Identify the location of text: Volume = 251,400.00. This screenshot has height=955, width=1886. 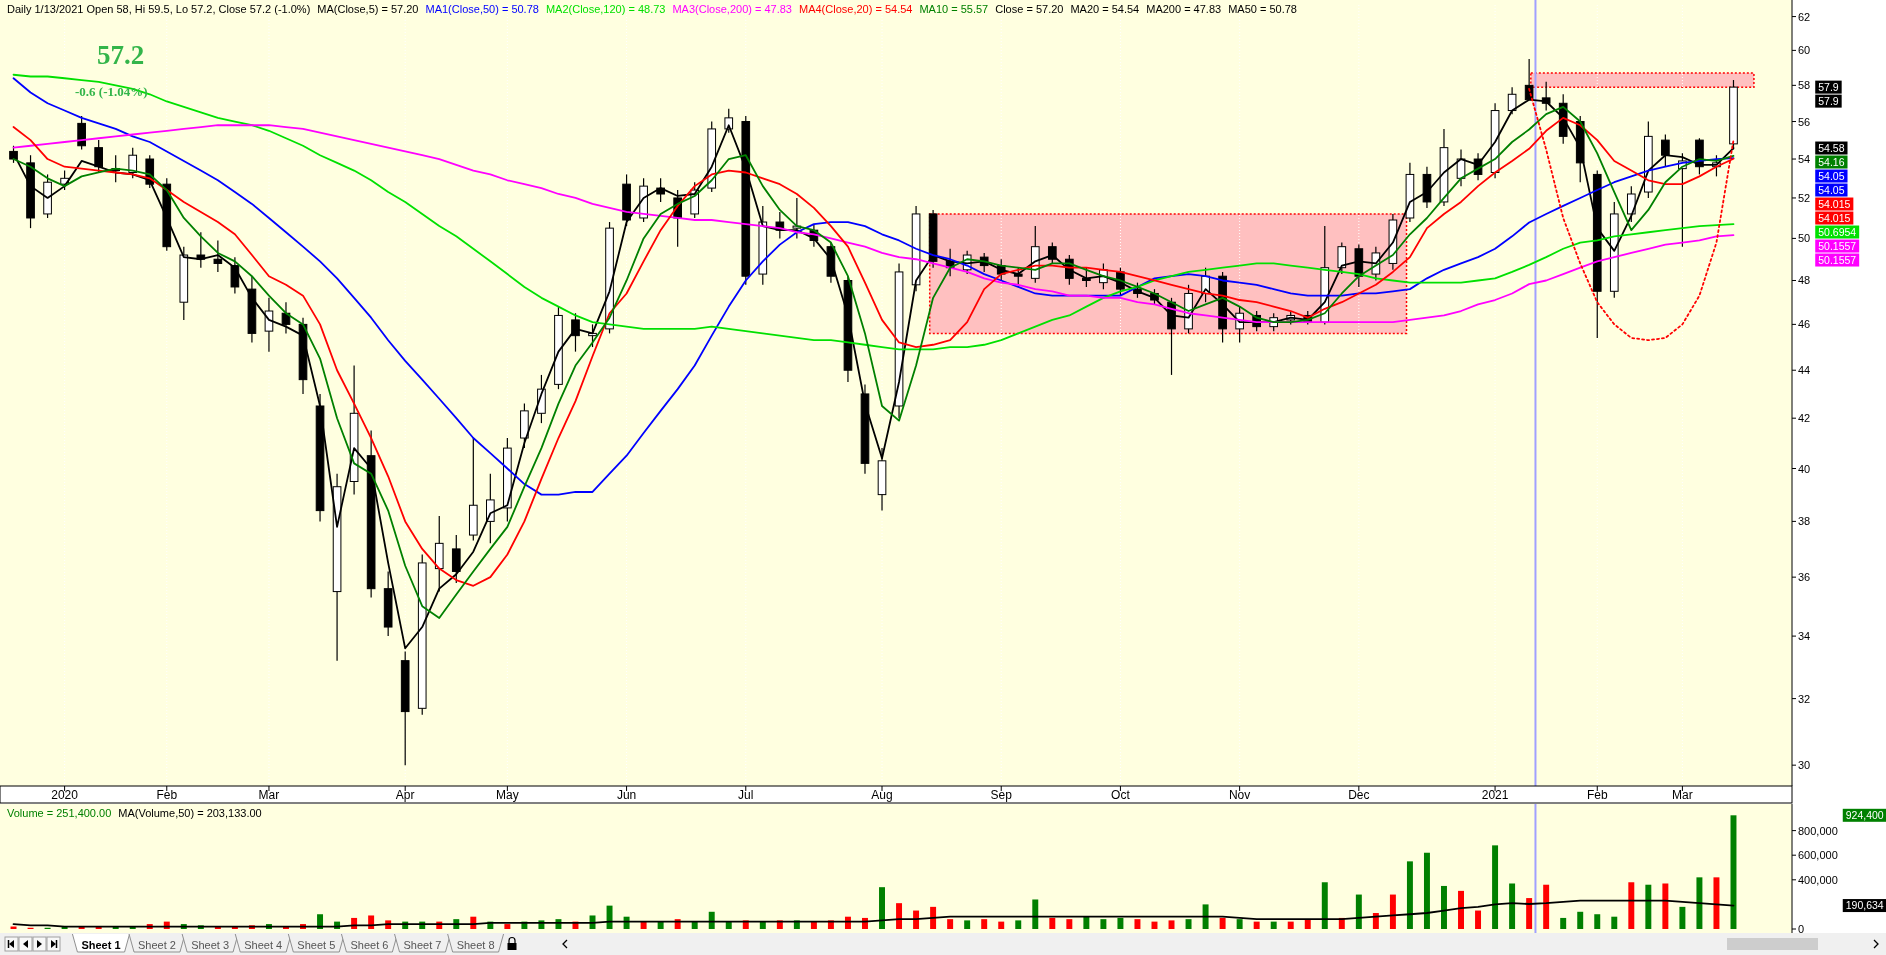
(59, 813).